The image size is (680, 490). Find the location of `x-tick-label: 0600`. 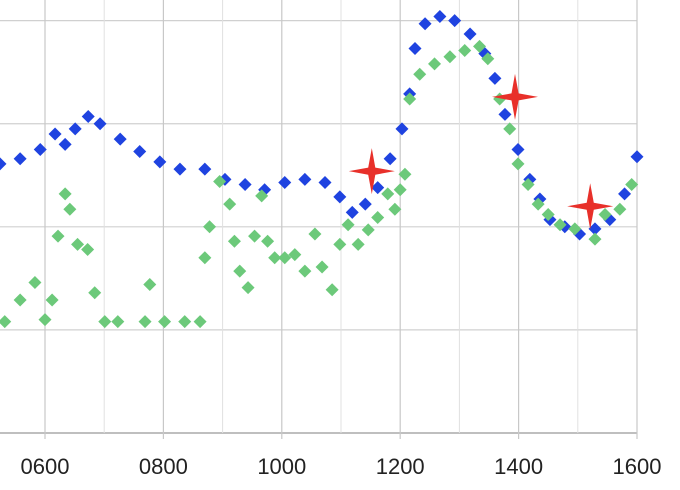

x-tick-label: 0600 is located at coordinates (45, 466).